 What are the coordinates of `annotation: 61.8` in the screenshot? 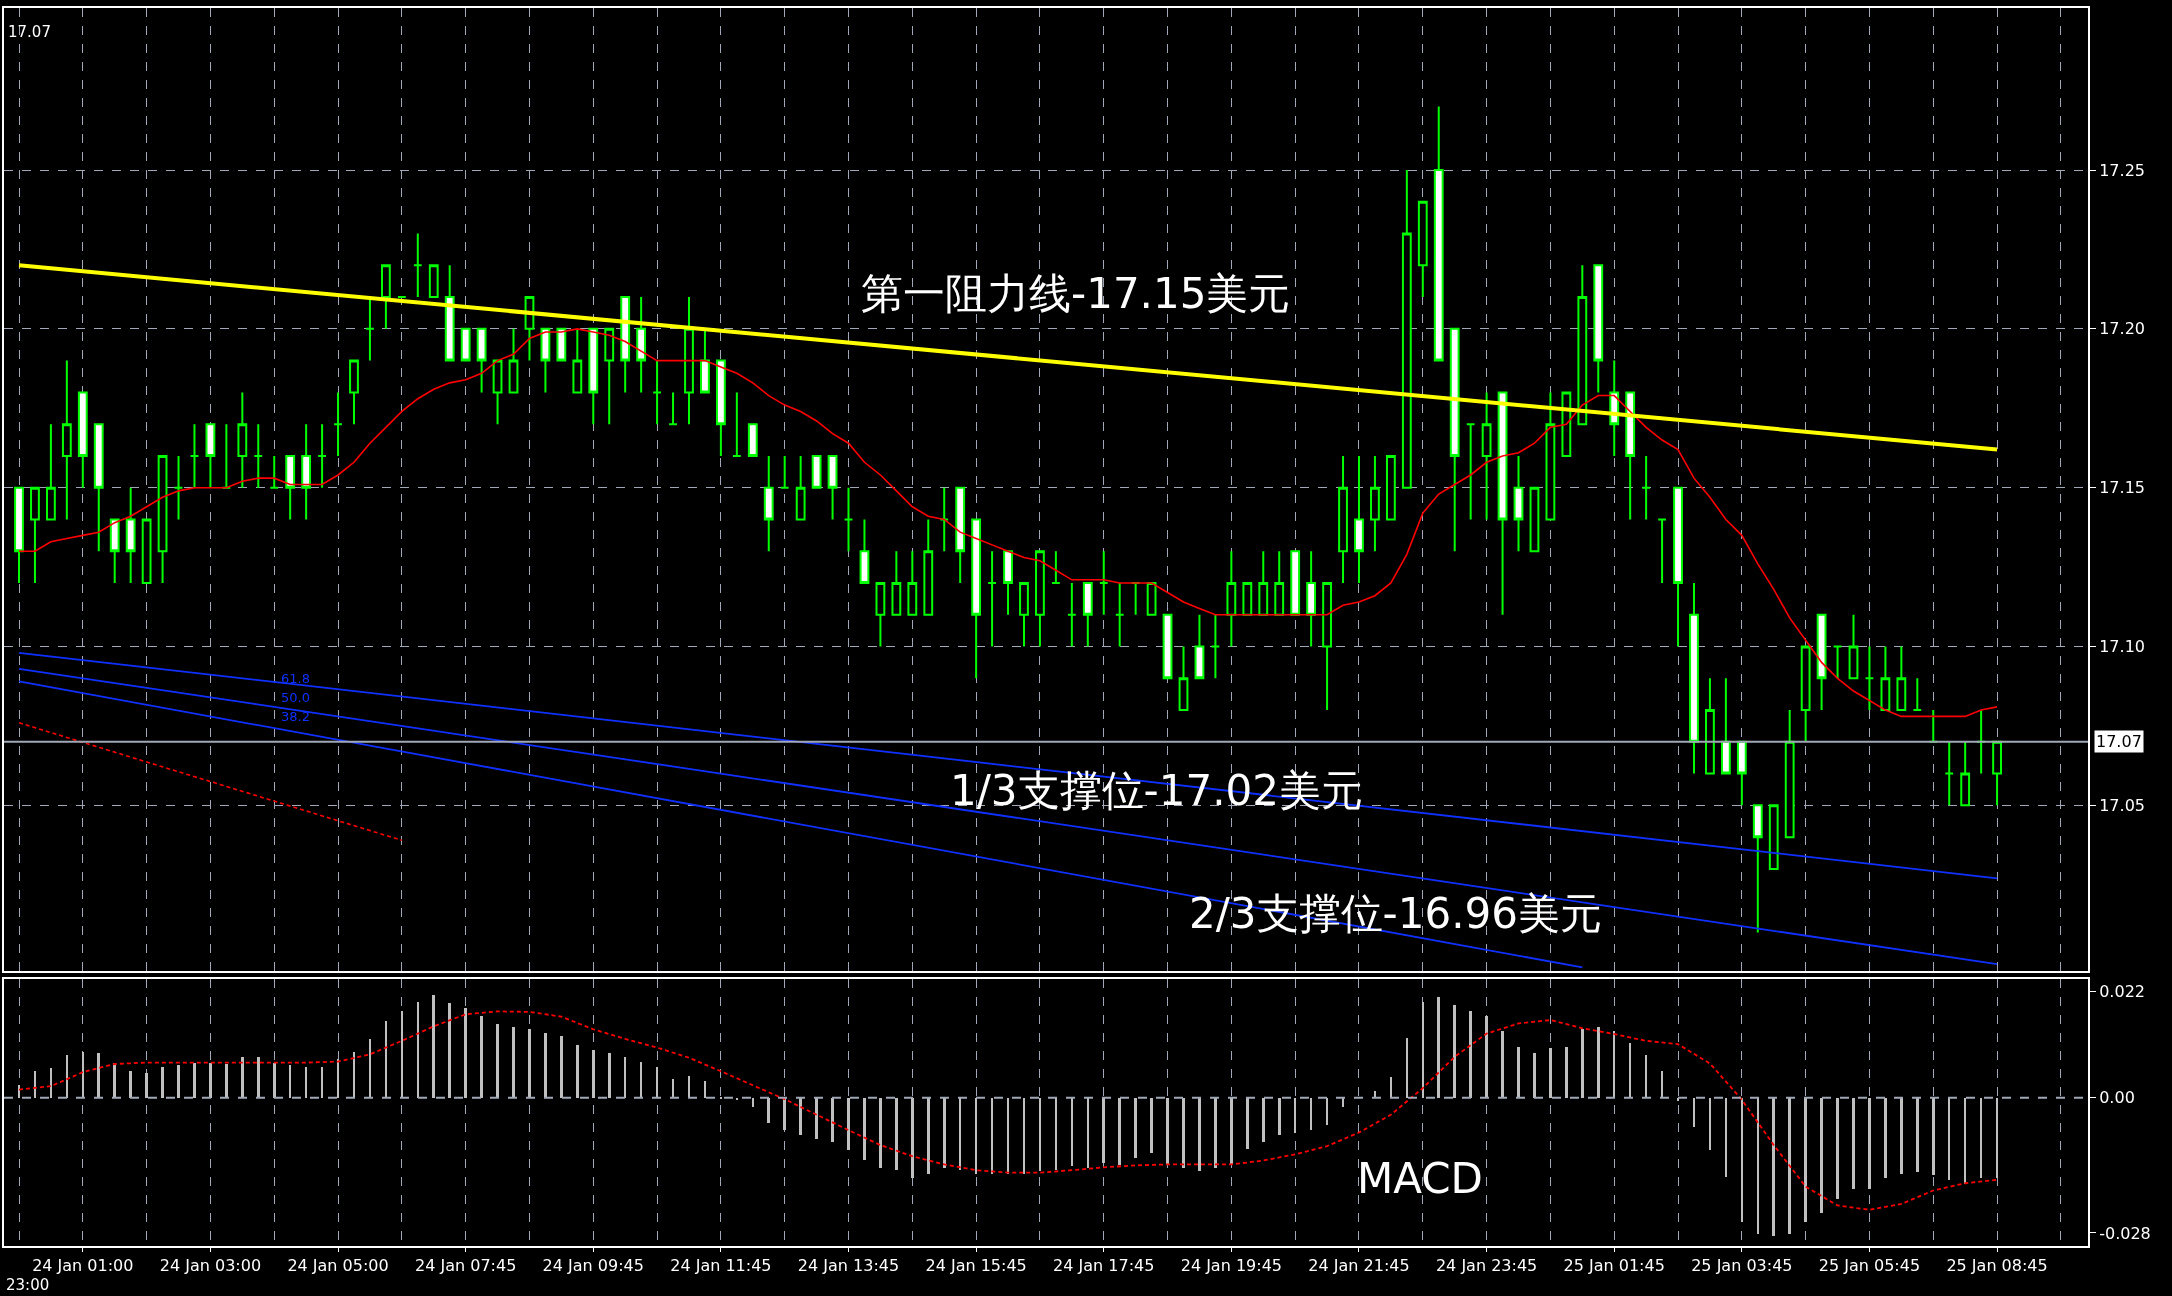 It's located at (295, 678).